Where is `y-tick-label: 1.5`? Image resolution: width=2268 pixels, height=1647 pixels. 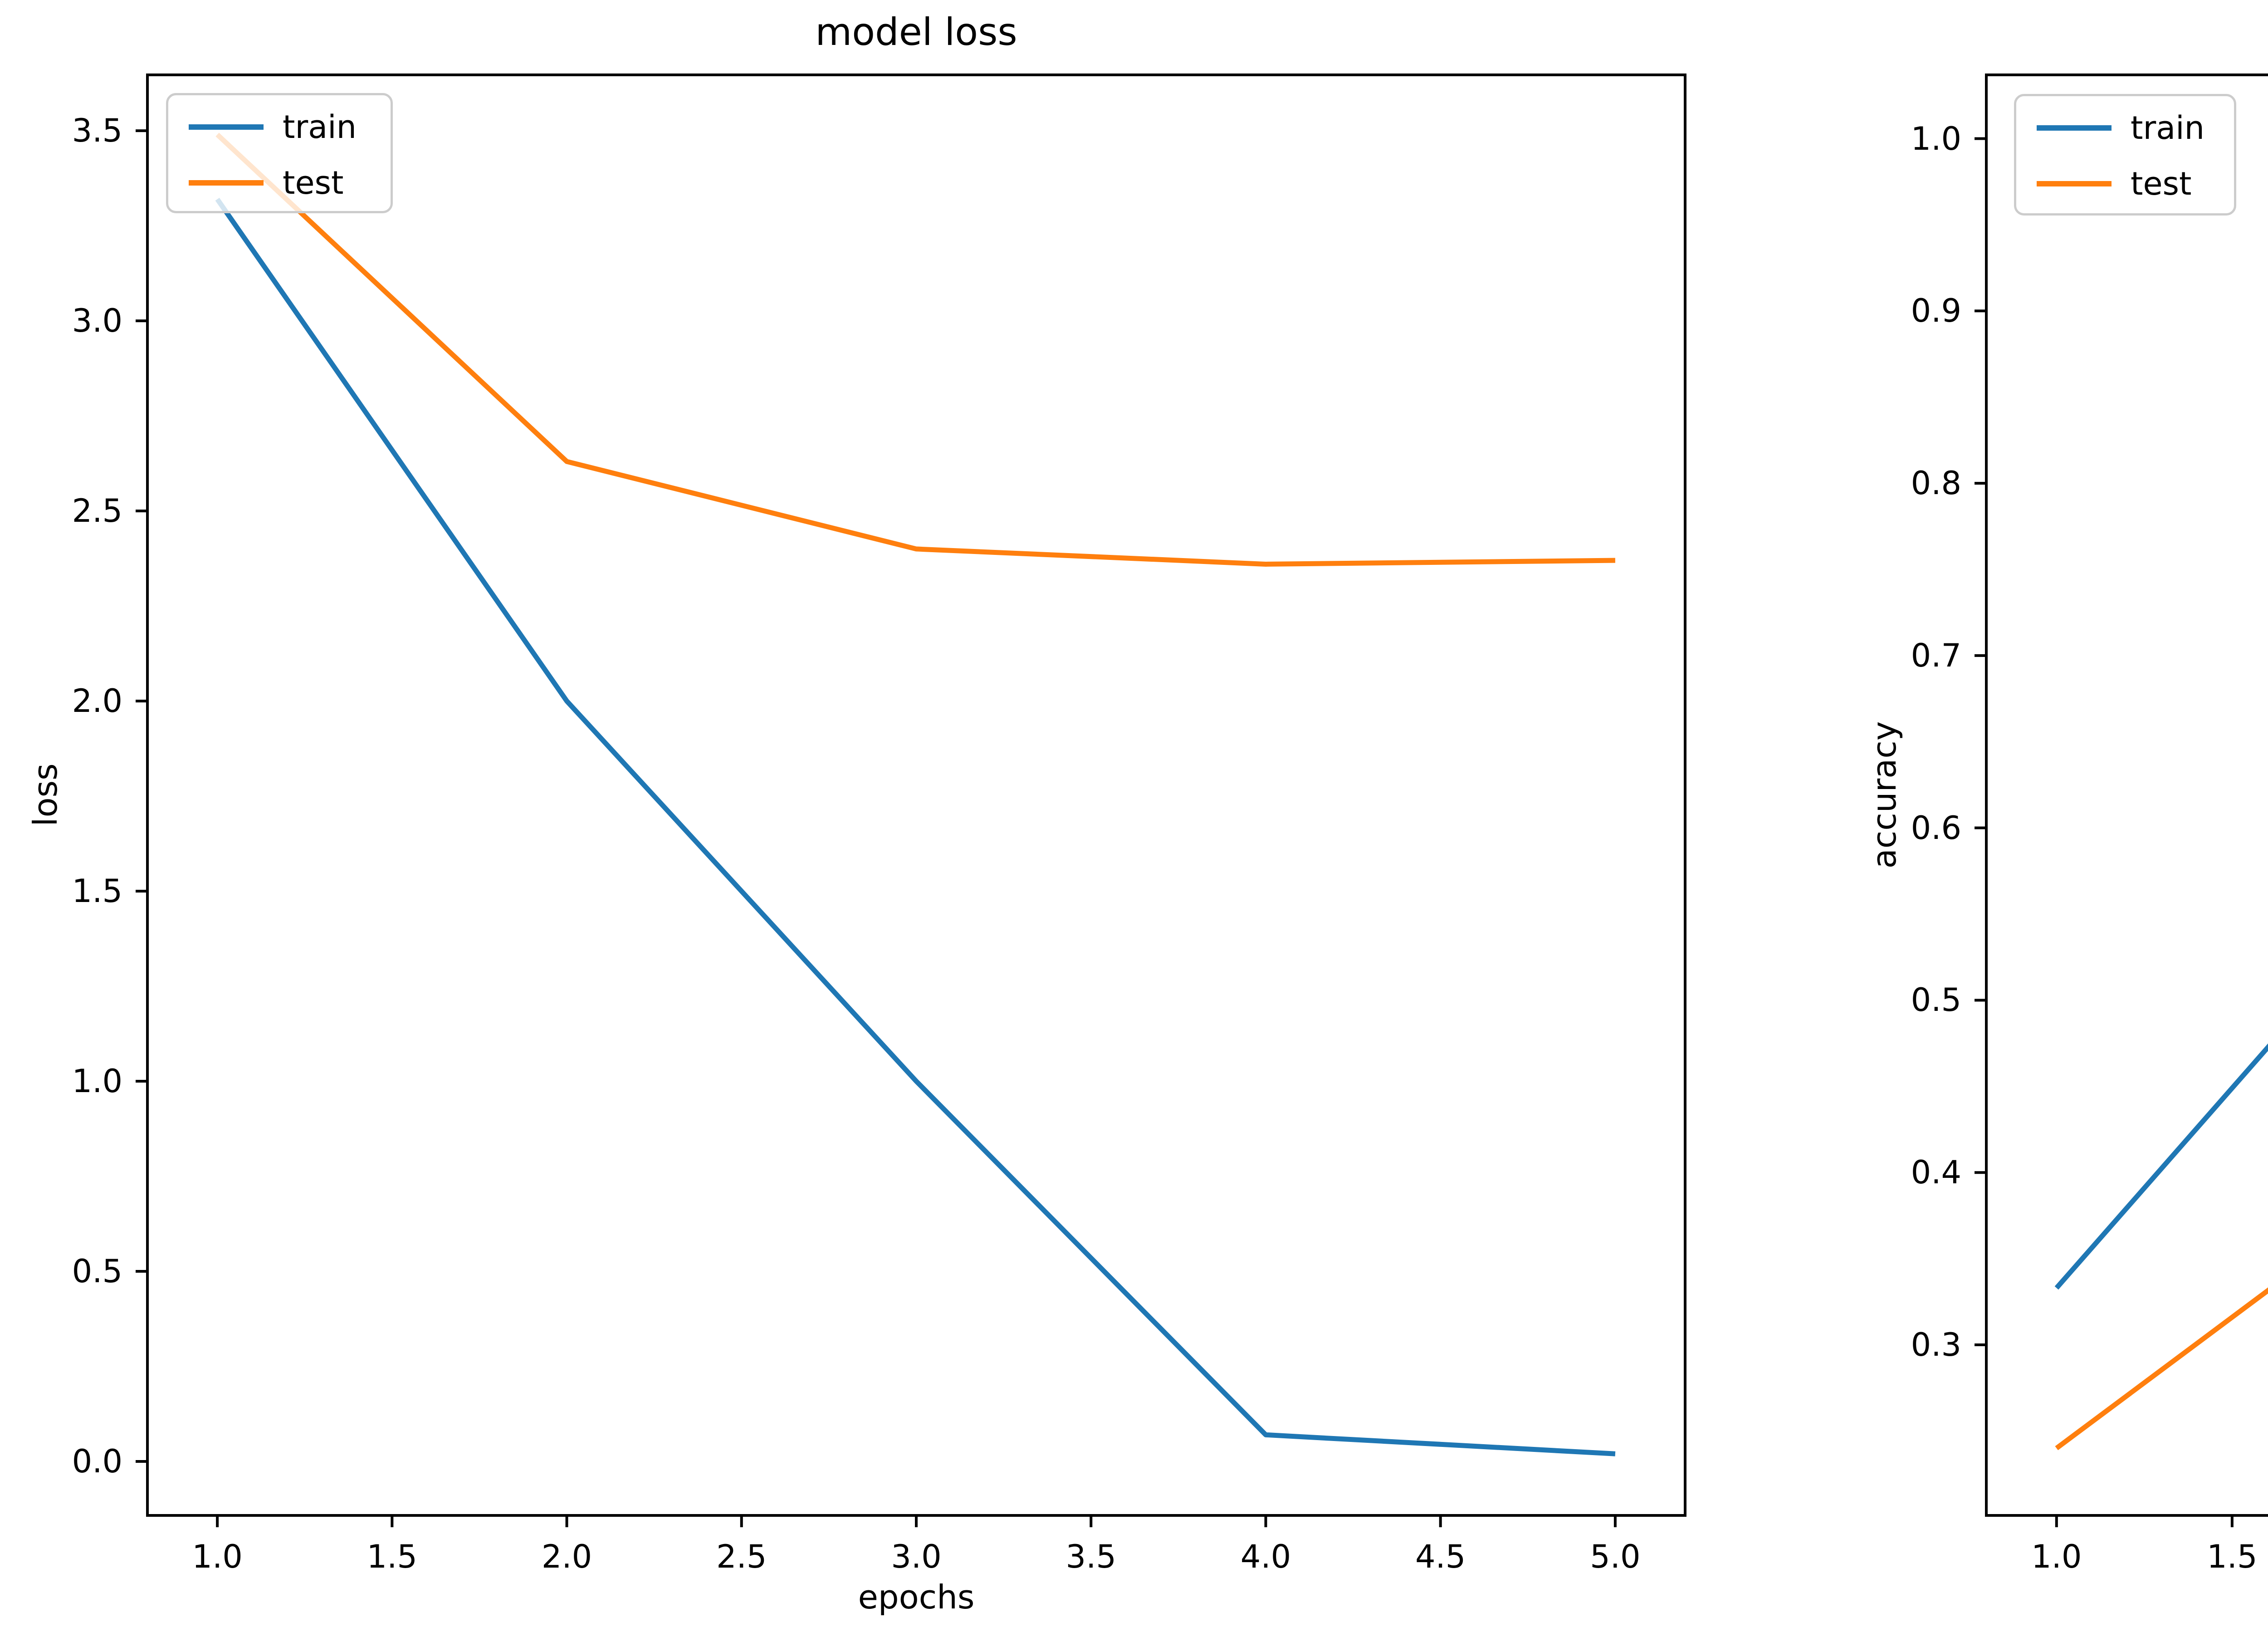
y-tick-label: 1.5 is located at coordinates (97, 891).